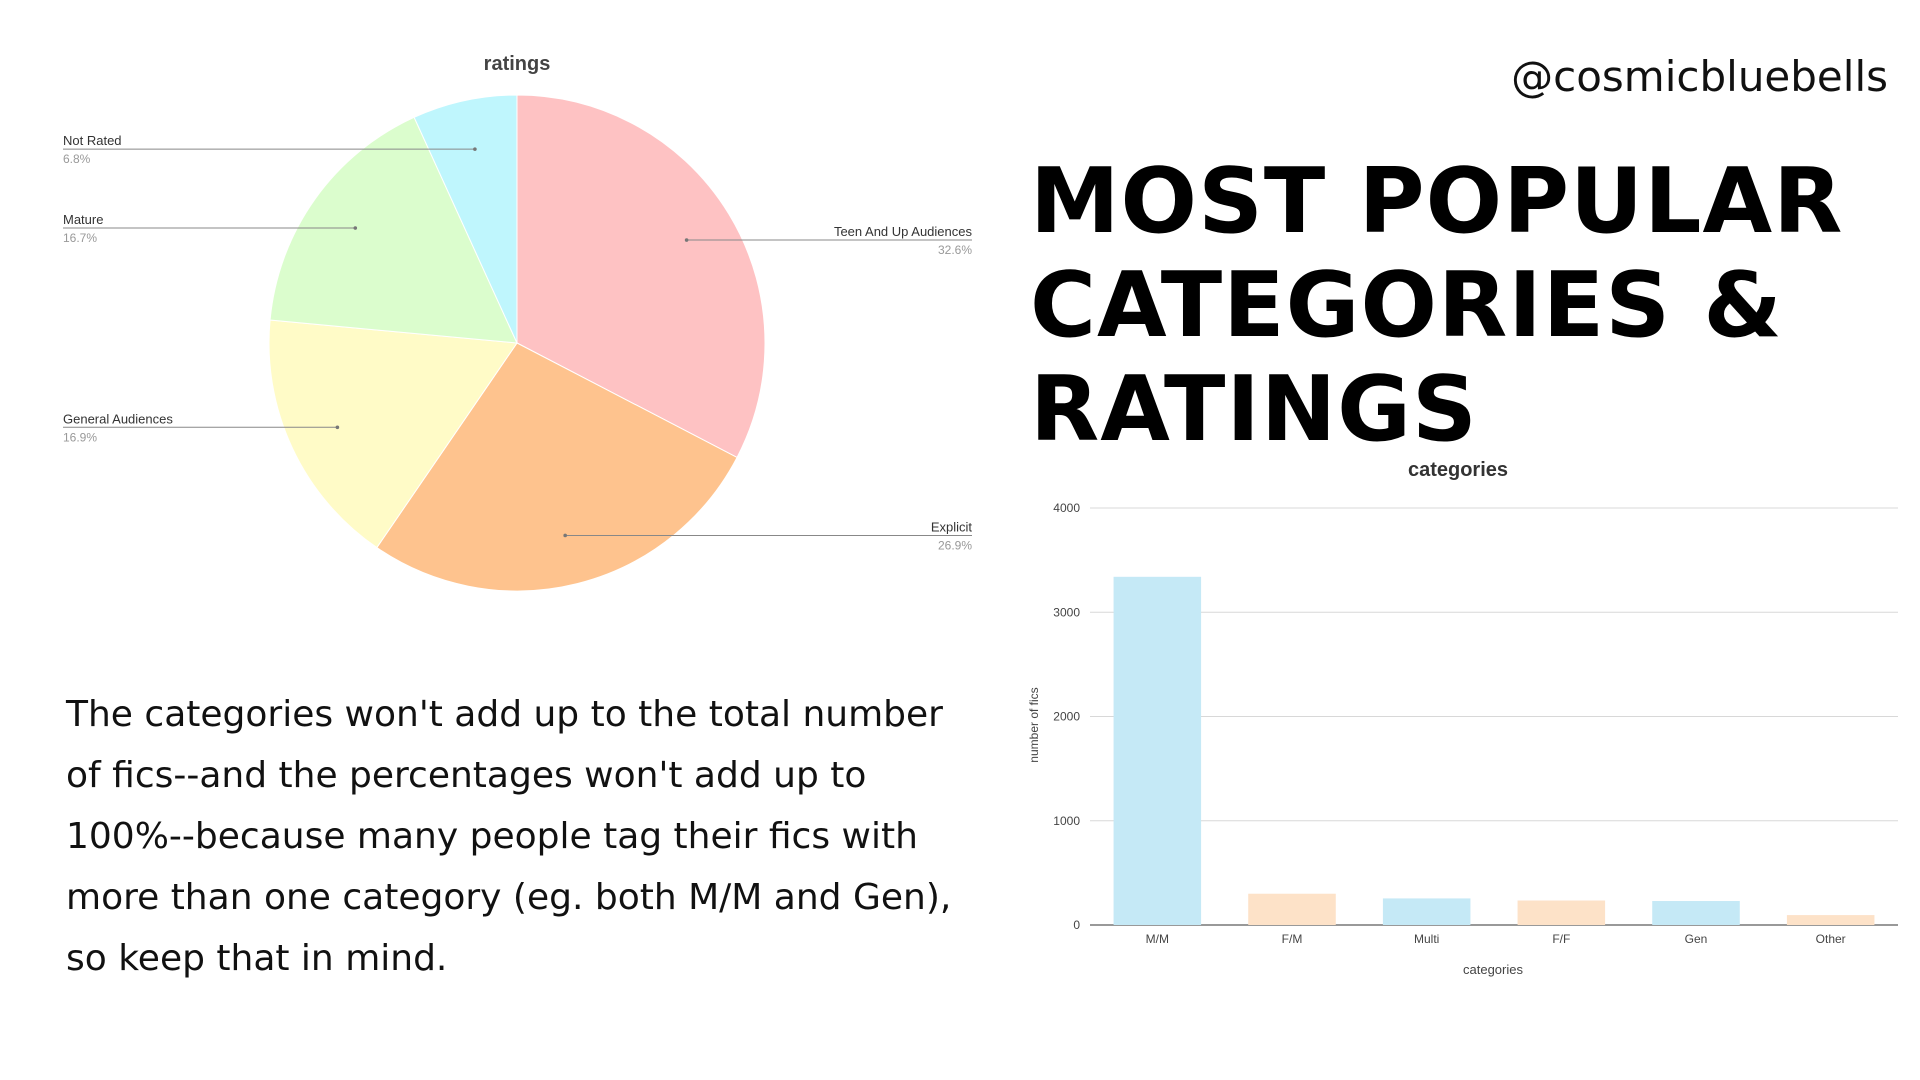  Describe the element at coordinates (952, 526) in the screenshot. I see `pie-label-1: Explicit` at that location.